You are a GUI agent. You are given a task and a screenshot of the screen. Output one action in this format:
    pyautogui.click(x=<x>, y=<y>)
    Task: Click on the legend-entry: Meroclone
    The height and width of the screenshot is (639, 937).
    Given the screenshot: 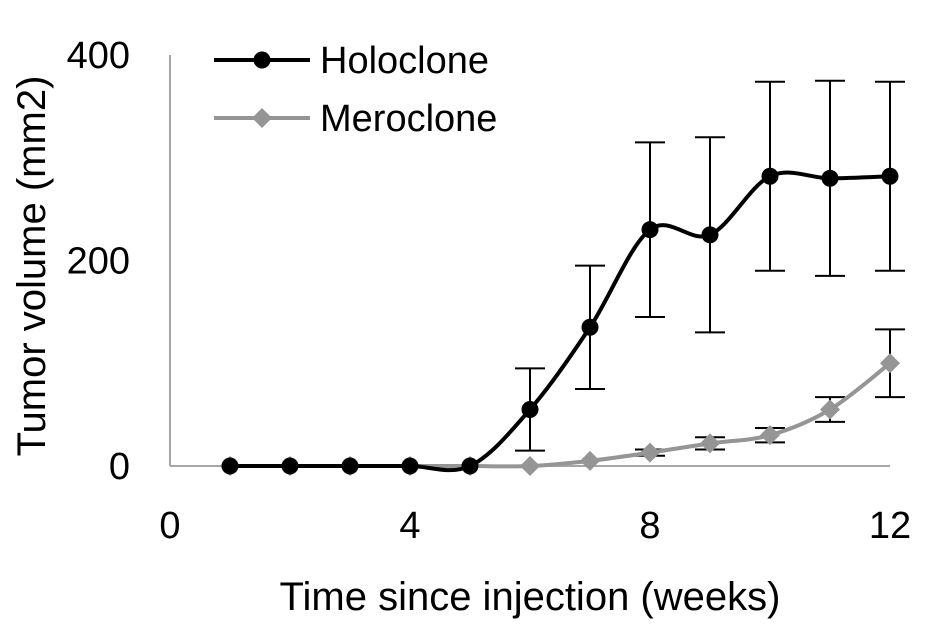 What is the action you would take?
    pyautogui.click(x=355, y=119)
    